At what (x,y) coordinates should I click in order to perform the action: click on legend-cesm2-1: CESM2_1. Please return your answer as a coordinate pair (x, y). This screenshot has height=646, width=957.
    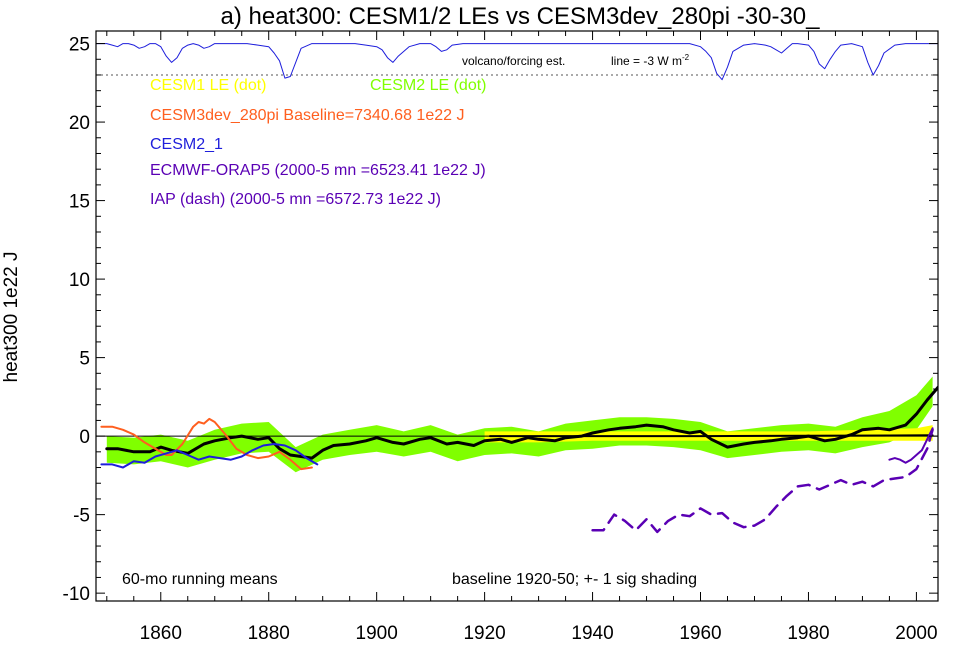
    Looking at the image, I should click on (186, 144).